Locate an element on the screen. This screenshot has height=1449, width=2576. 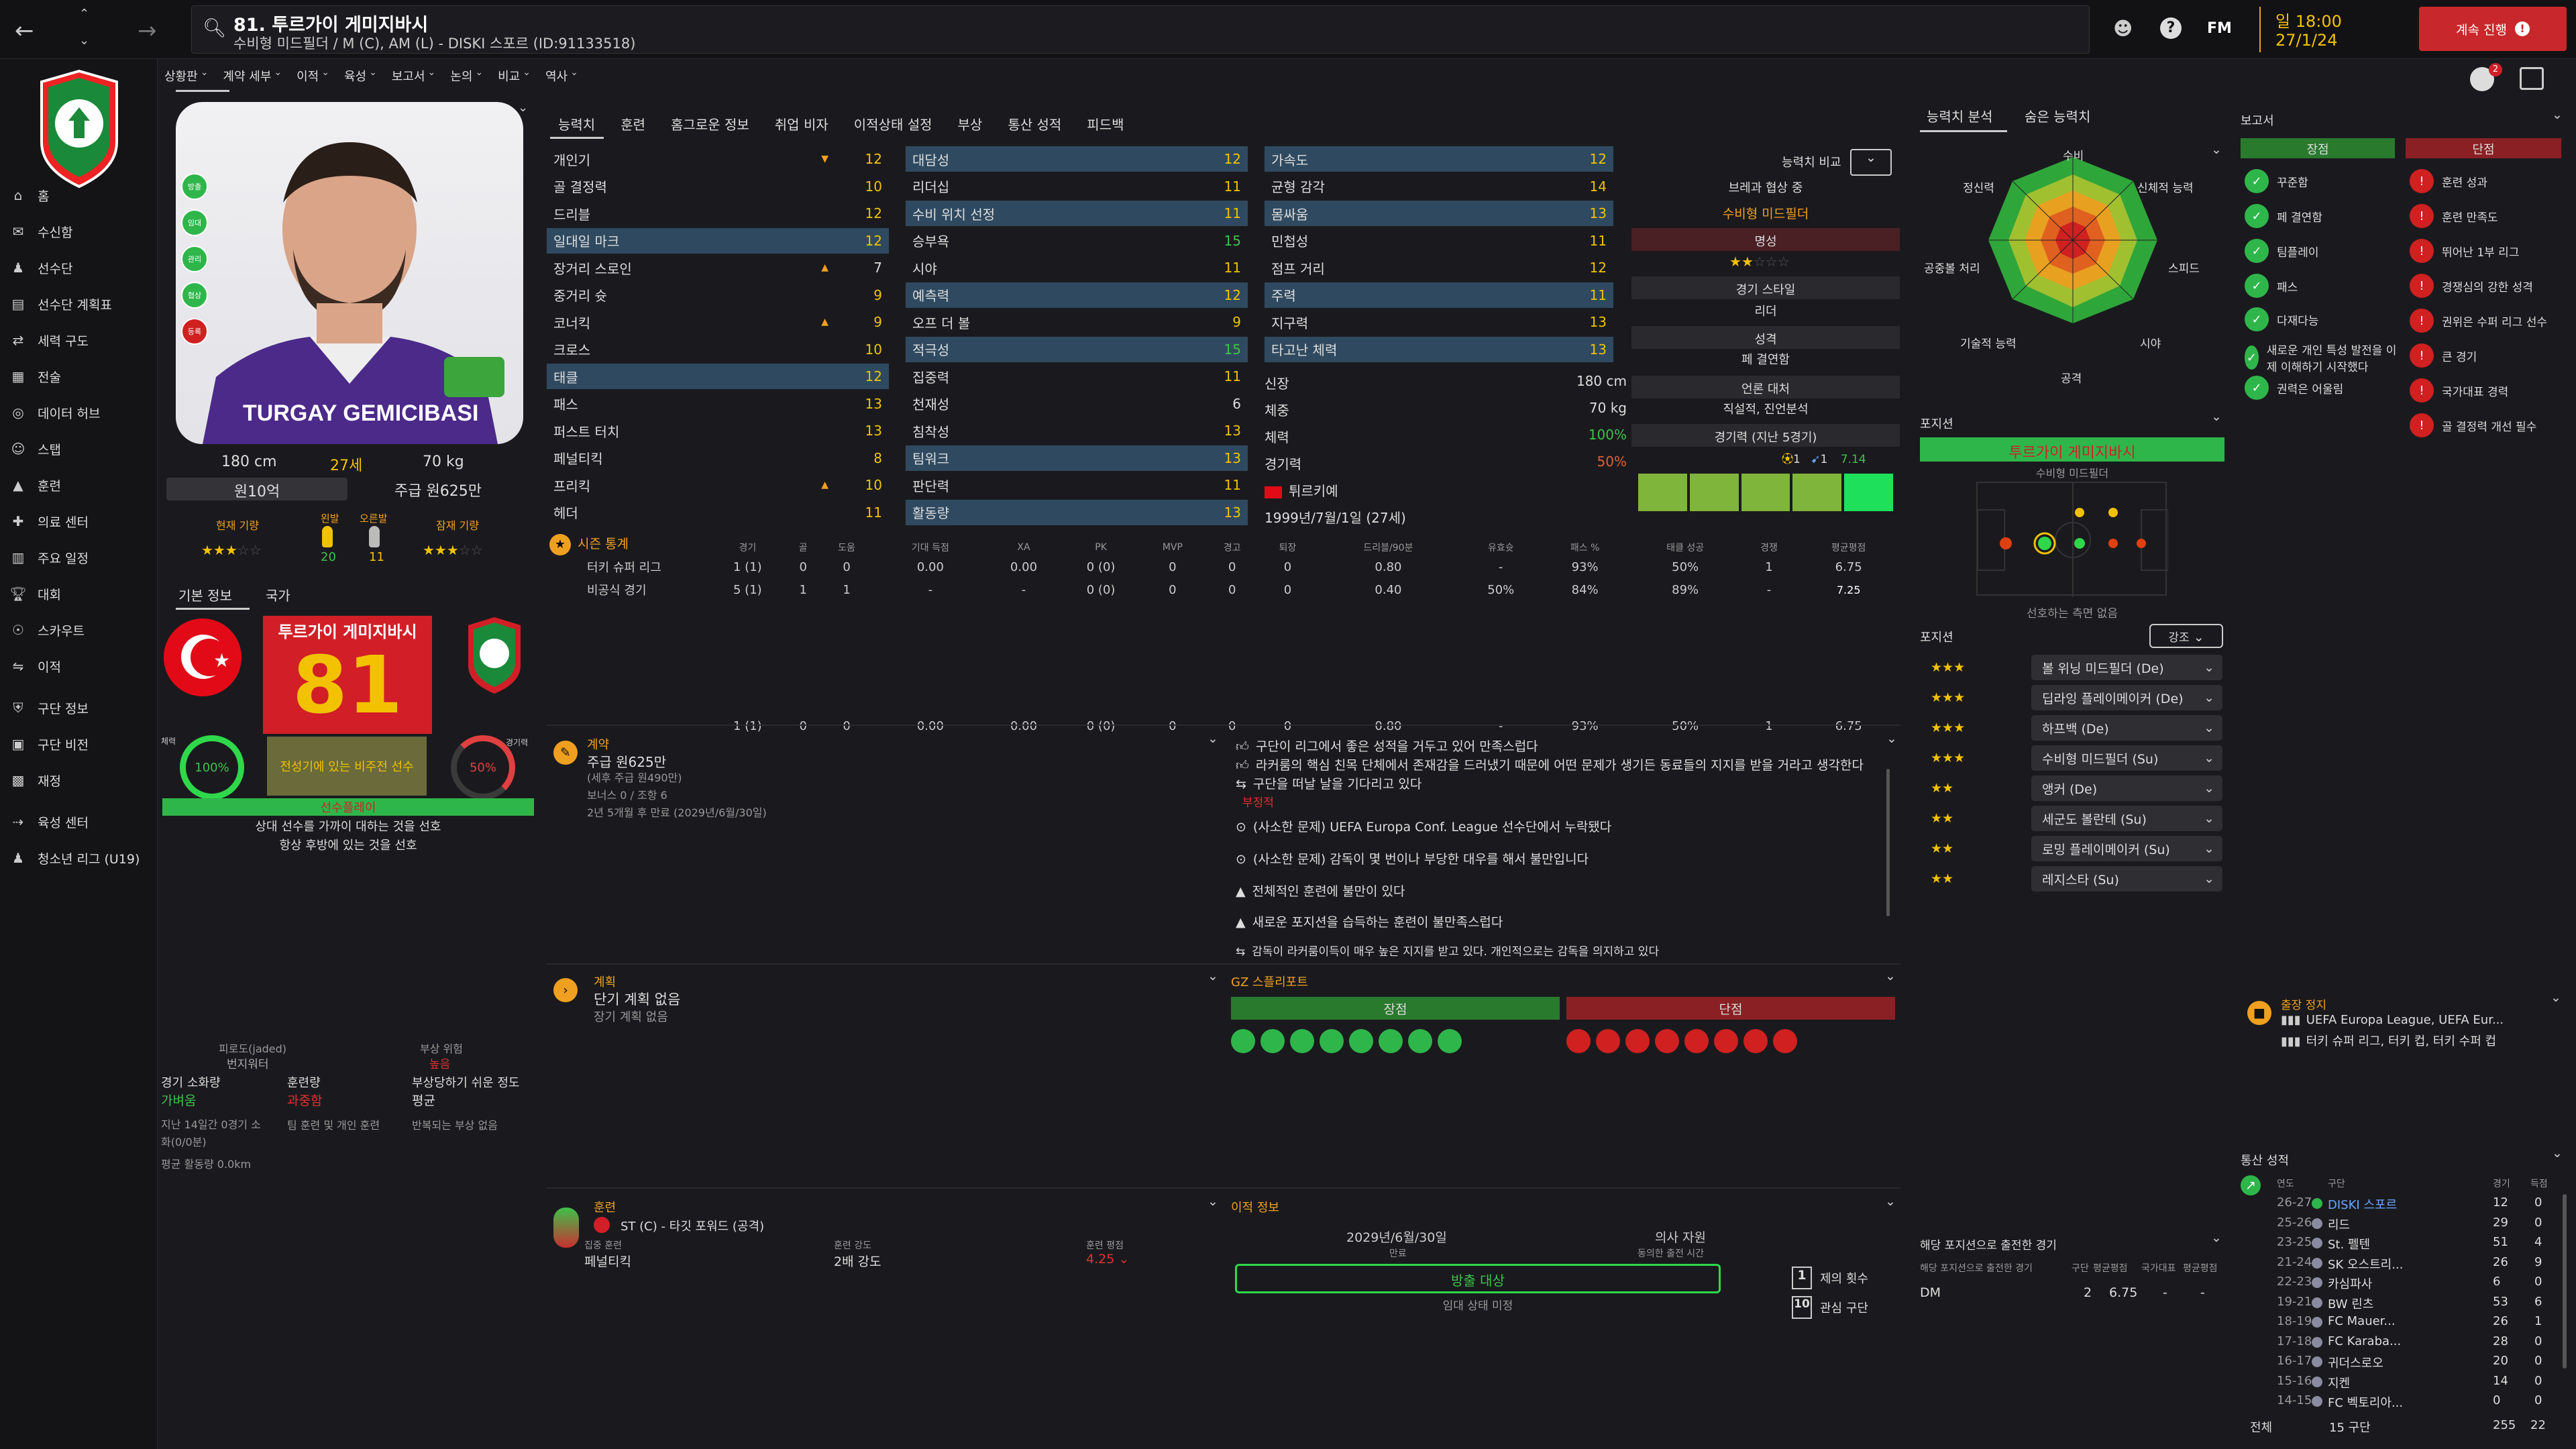
report-collapse: ⌄ is located at coordinates (2557, 114).